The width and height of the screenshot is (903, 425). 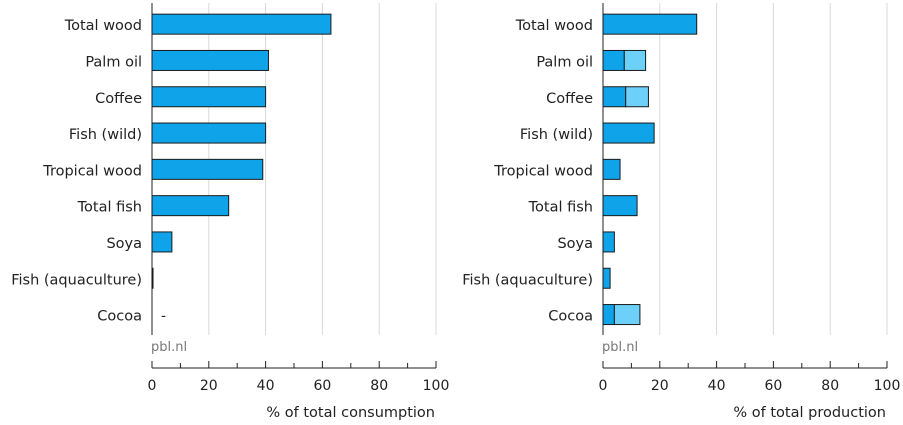 I want to click on bar-annotation: -, so click(x=163, y=317).